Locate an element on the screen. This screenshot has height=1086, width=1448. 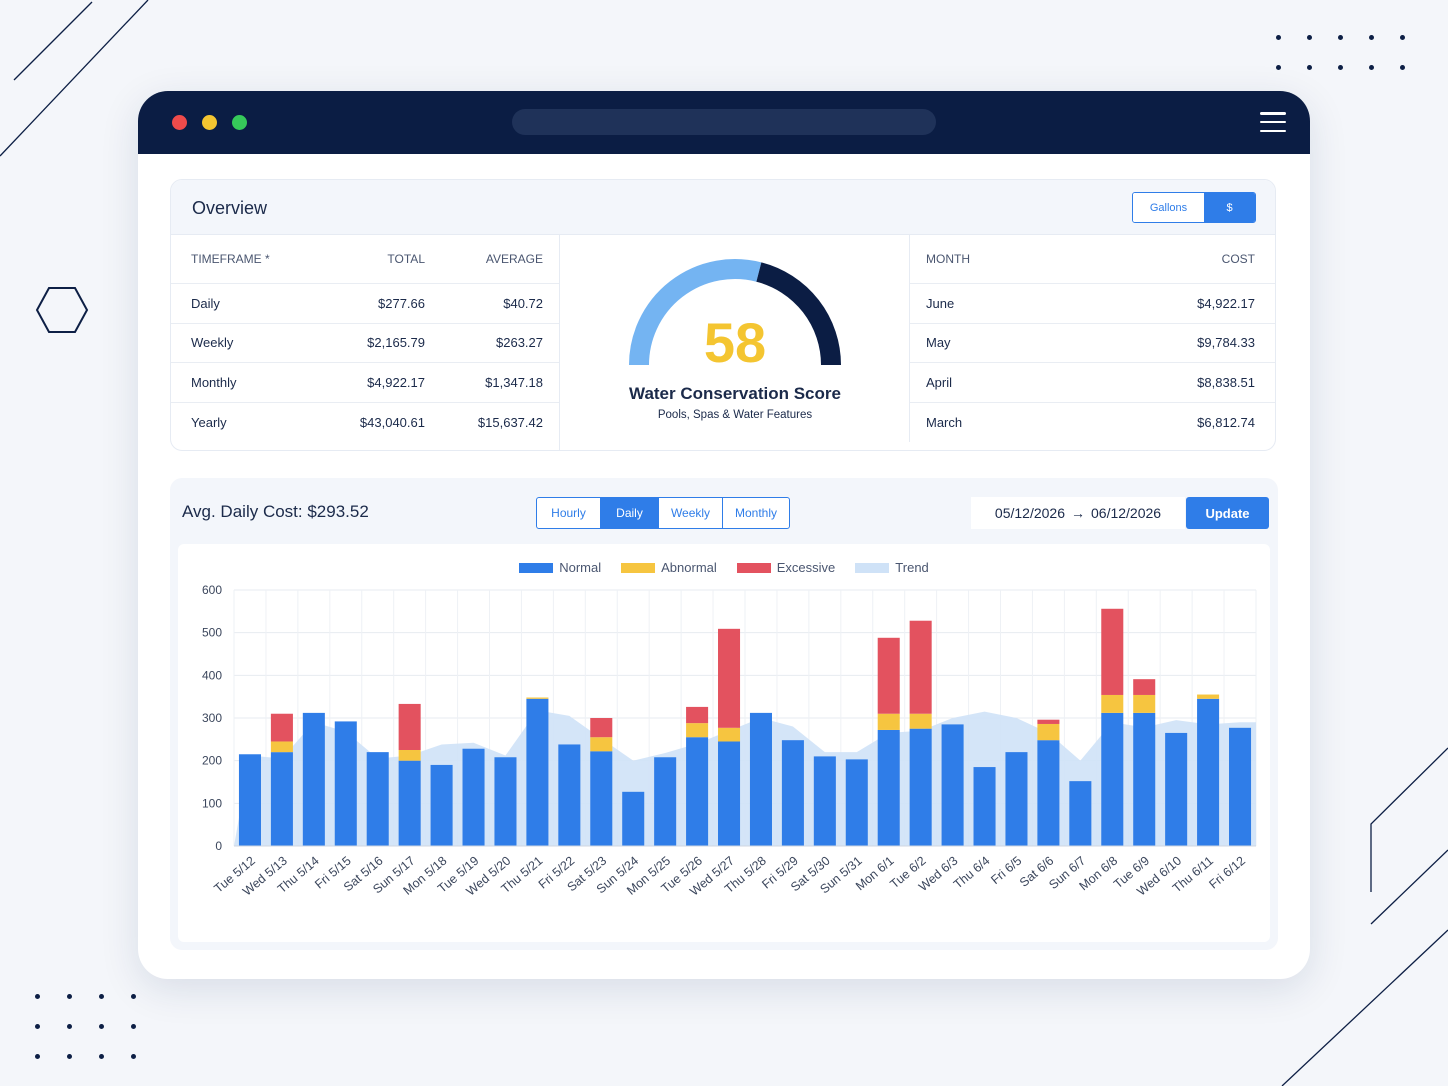
date-start: 05/12/2026 is located at coordinates (1029, 513).